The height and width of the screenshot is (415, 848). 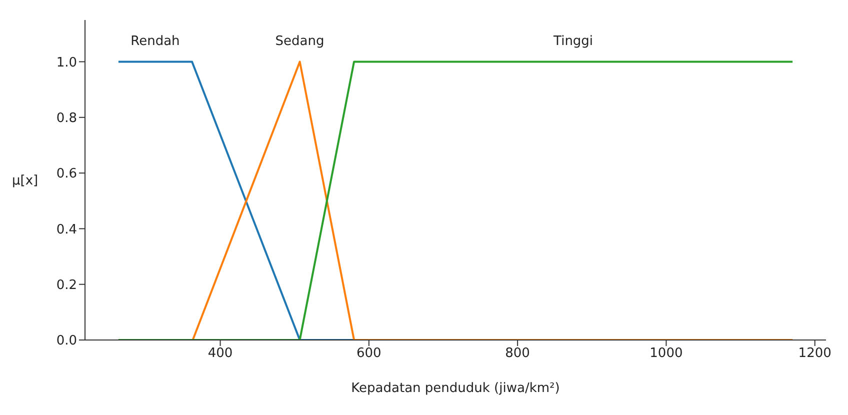 What do you see at coordinates (155, 41) in the screenshot?
I see `series-label: Rendah` at bounding box center [155, 41].